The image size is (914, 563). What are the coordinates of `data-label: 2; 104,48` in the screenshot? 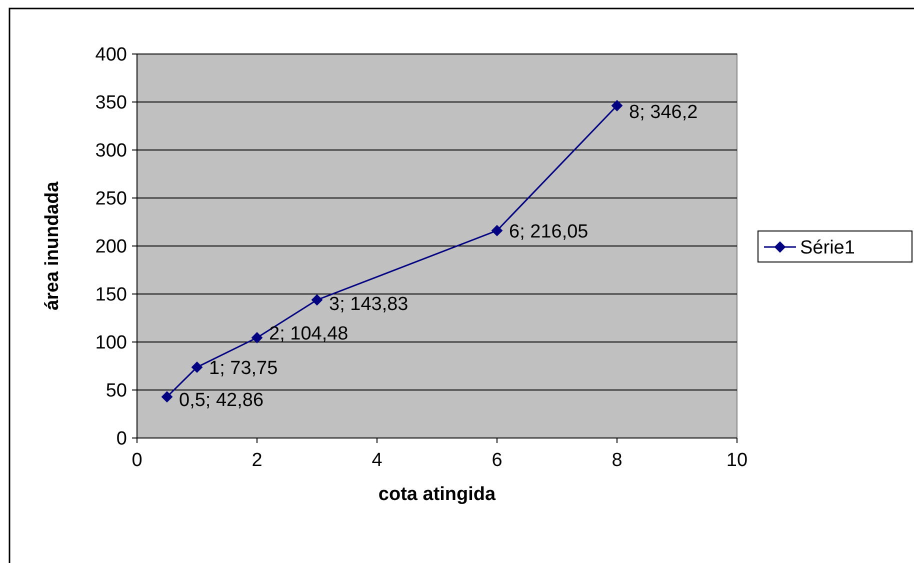 It's located at (308, 334).